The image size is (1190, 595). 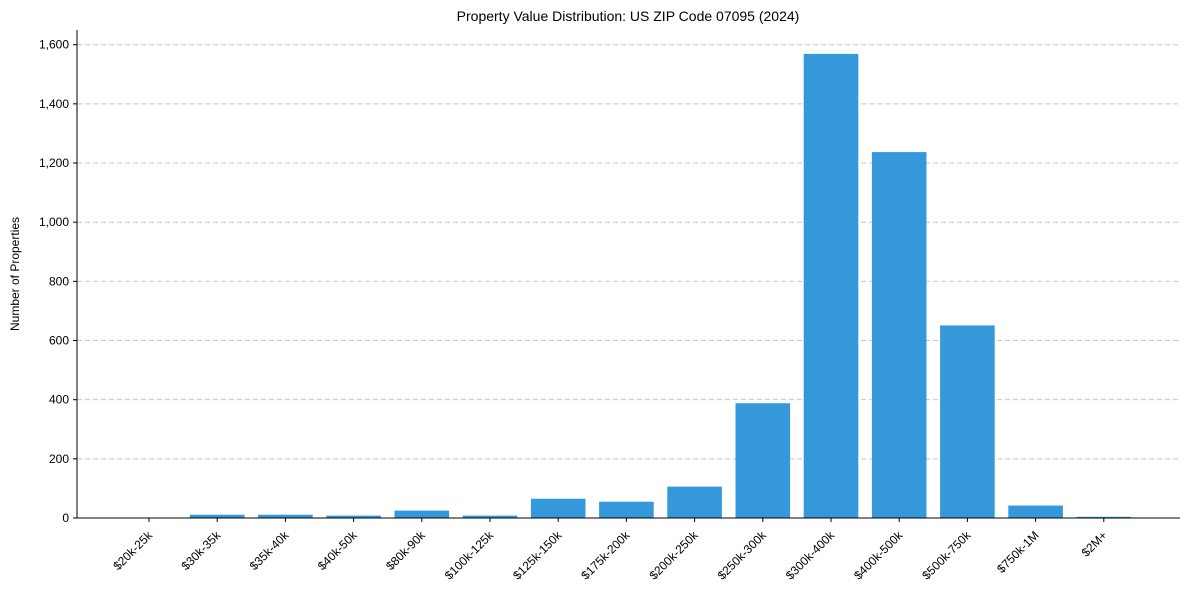 What do you see at coordinates (338, 551) in the screenshot?
I see `x-tick-label: $40k-50k` at bounding box center [338, 551].